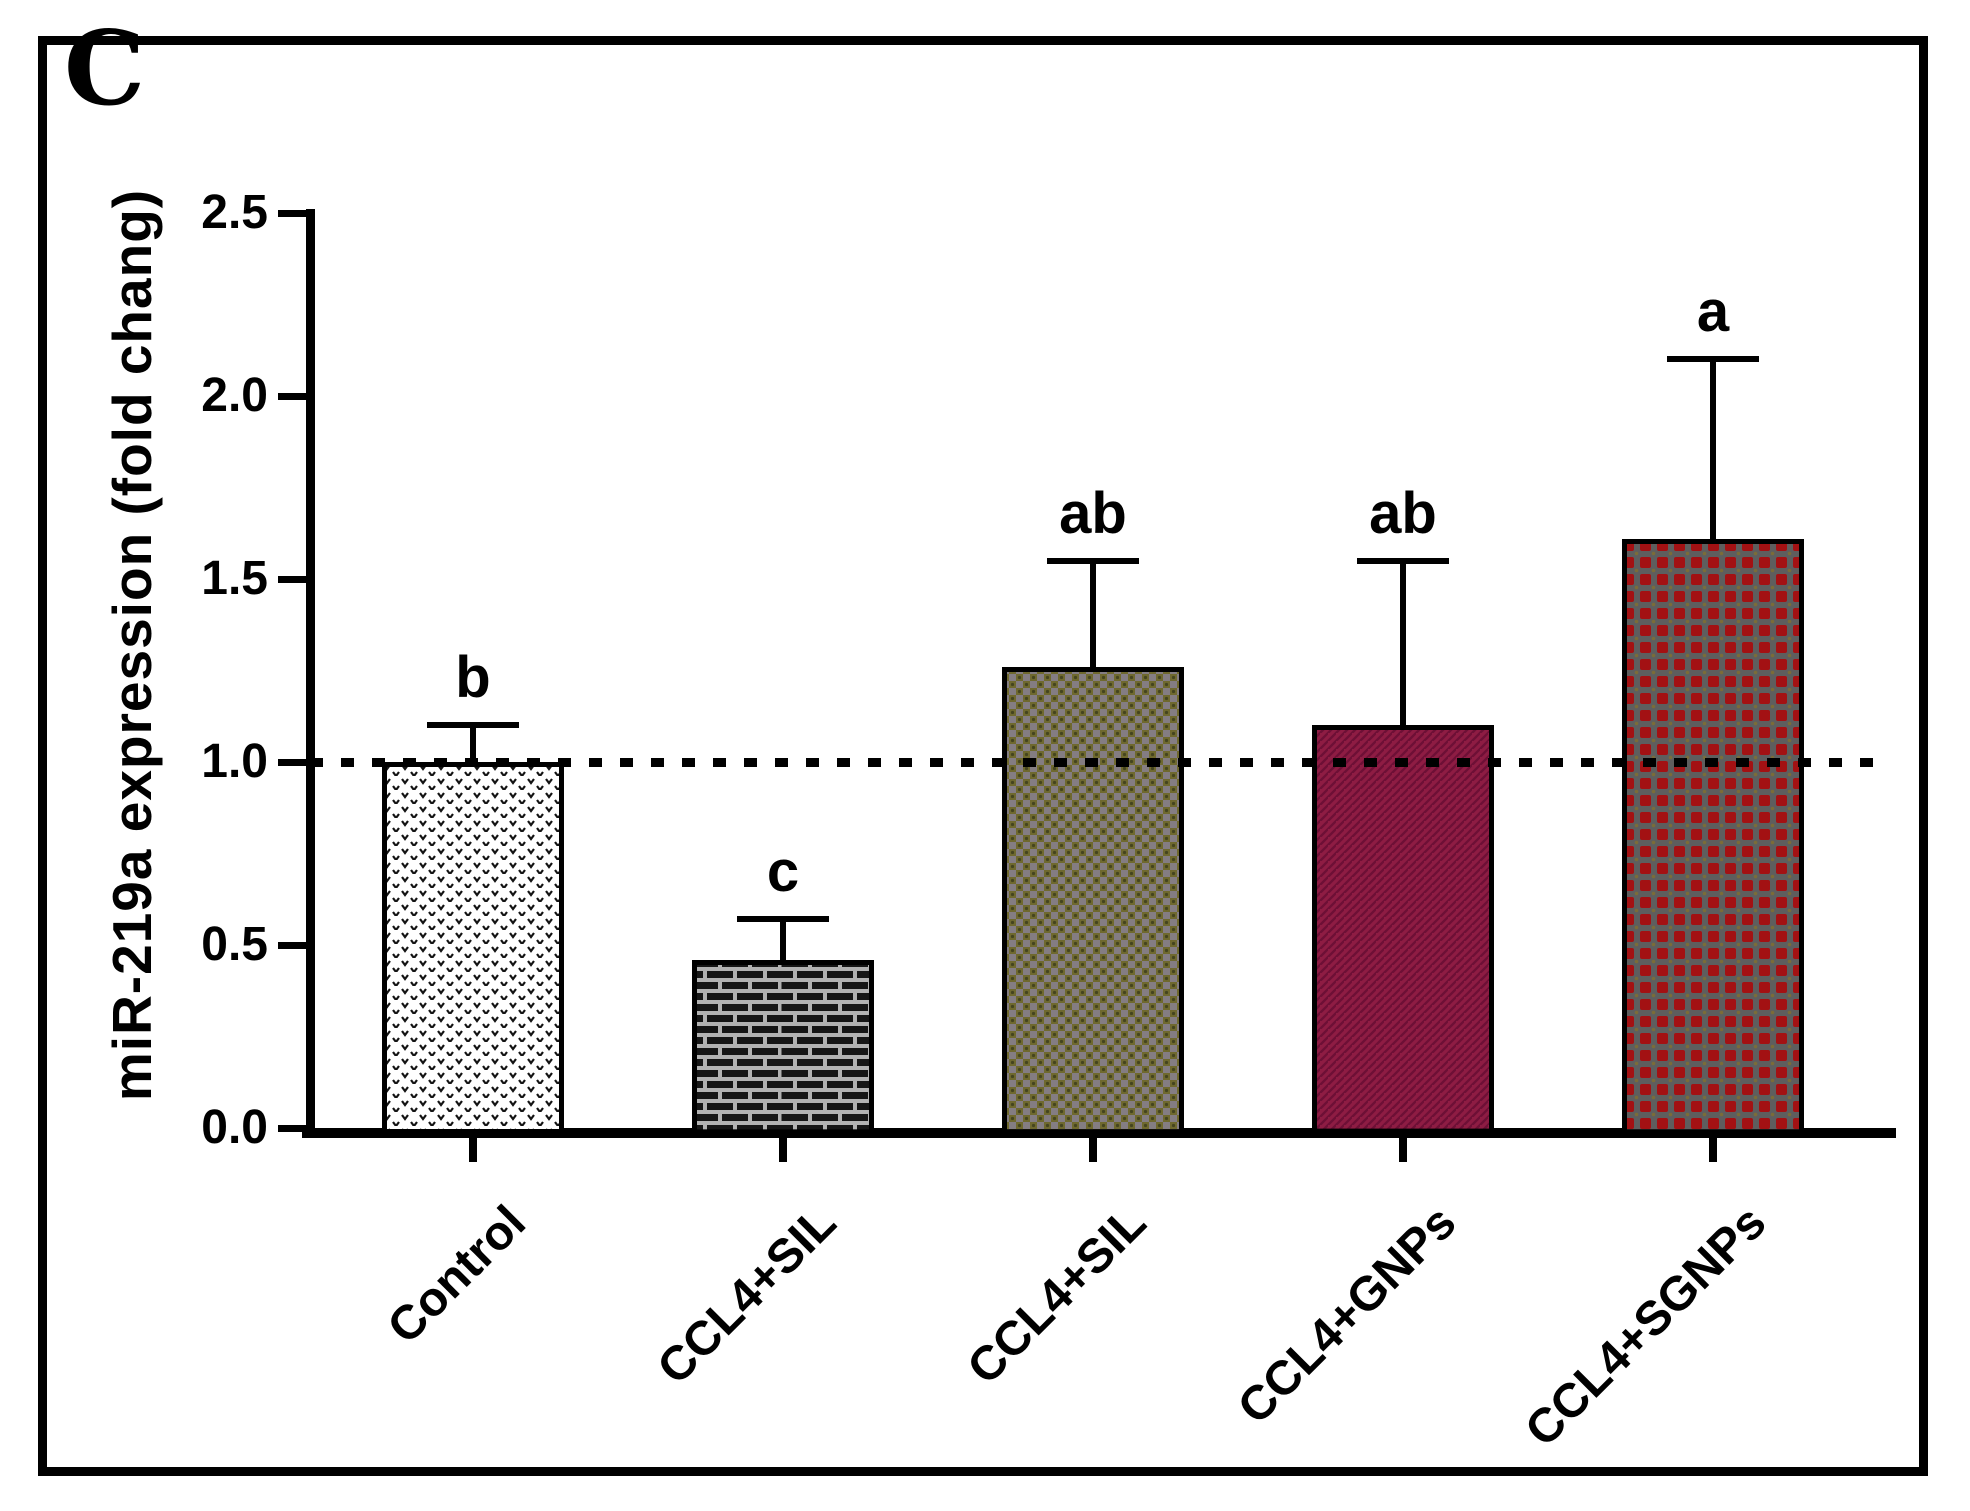  I want to click on x-axis-label: CCL4+GNPs, so click(1347, 1315).